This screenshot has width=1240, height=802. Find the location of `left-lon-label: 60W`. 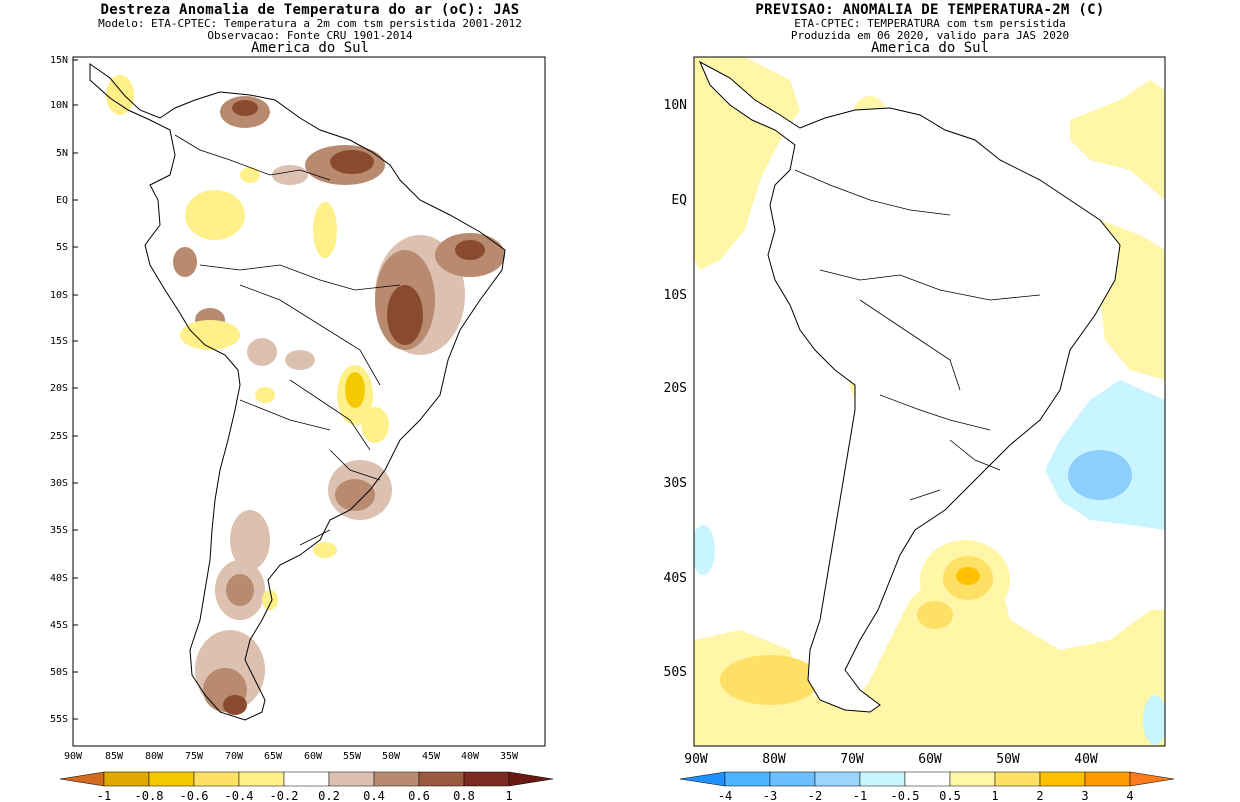

left-lon-label: 60W is located at coordinates (313, 756).